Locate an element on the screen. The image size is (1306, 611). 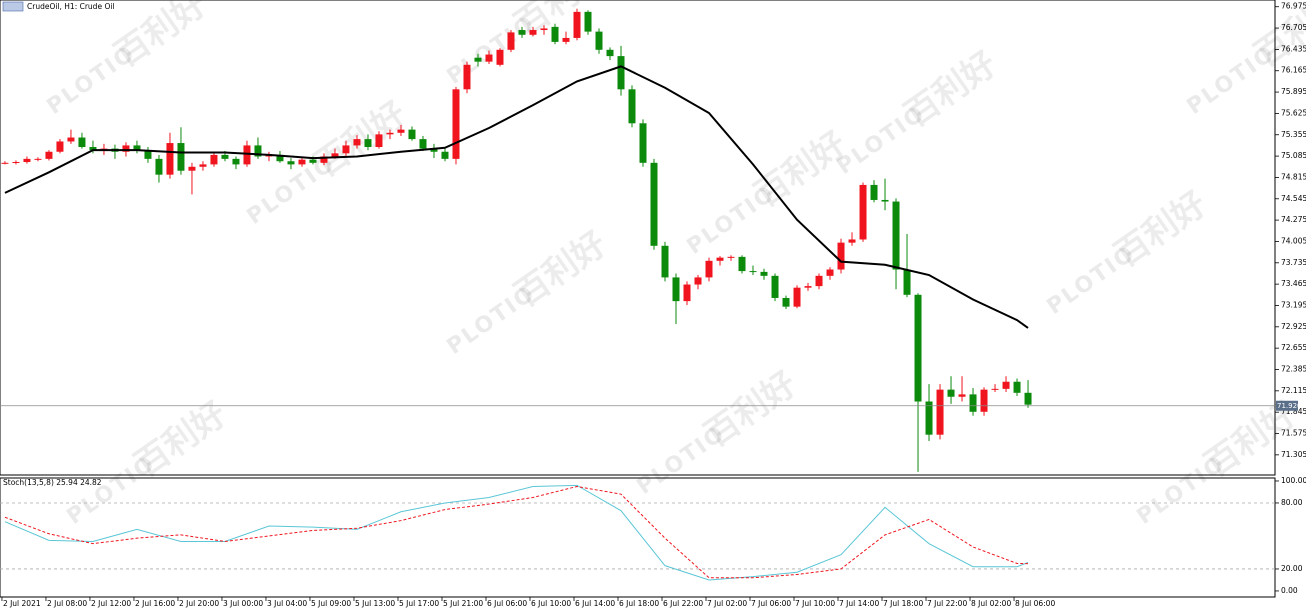
chart-title: CrudeOil, H1: Crude Oil is located at coordinates (71, 6).